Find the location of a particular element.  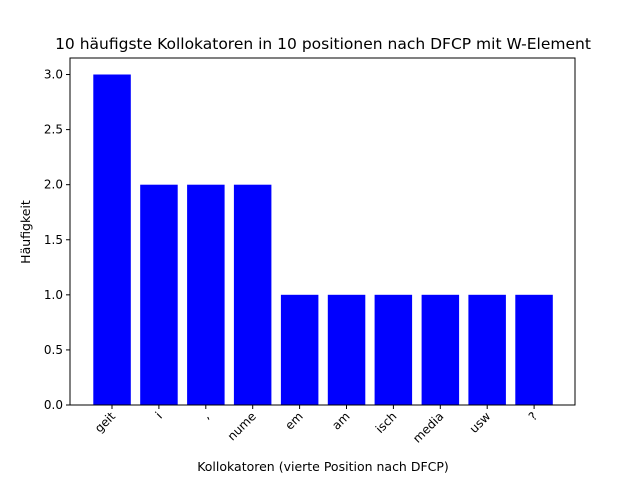

x-tick-label: am is located at coordinates (340, 420).